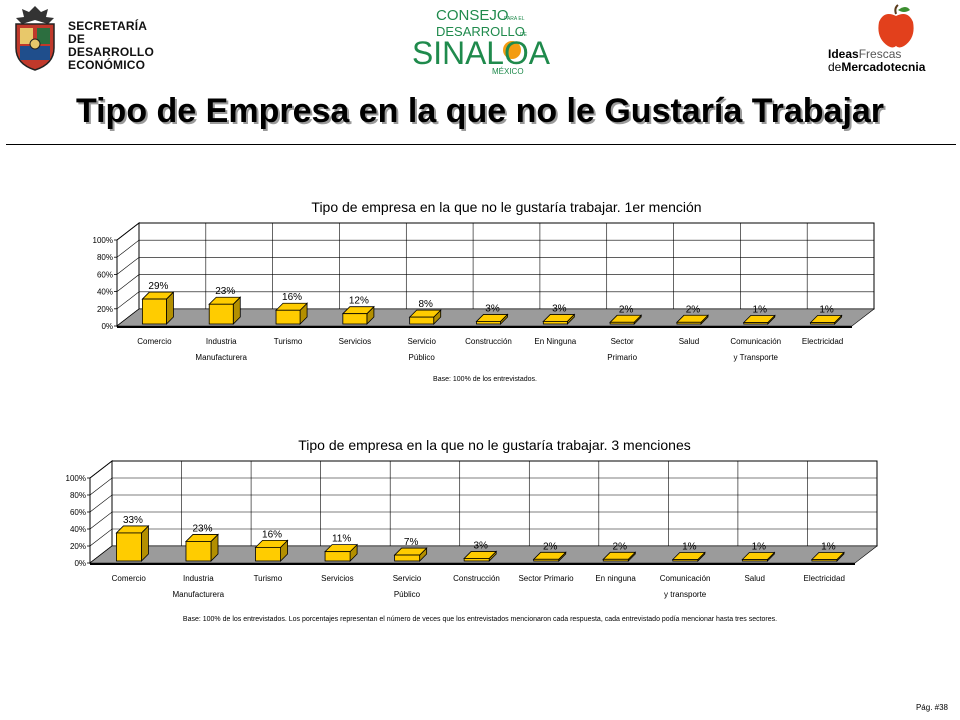  I want to click on data-label: 33%, so click(133, 520).